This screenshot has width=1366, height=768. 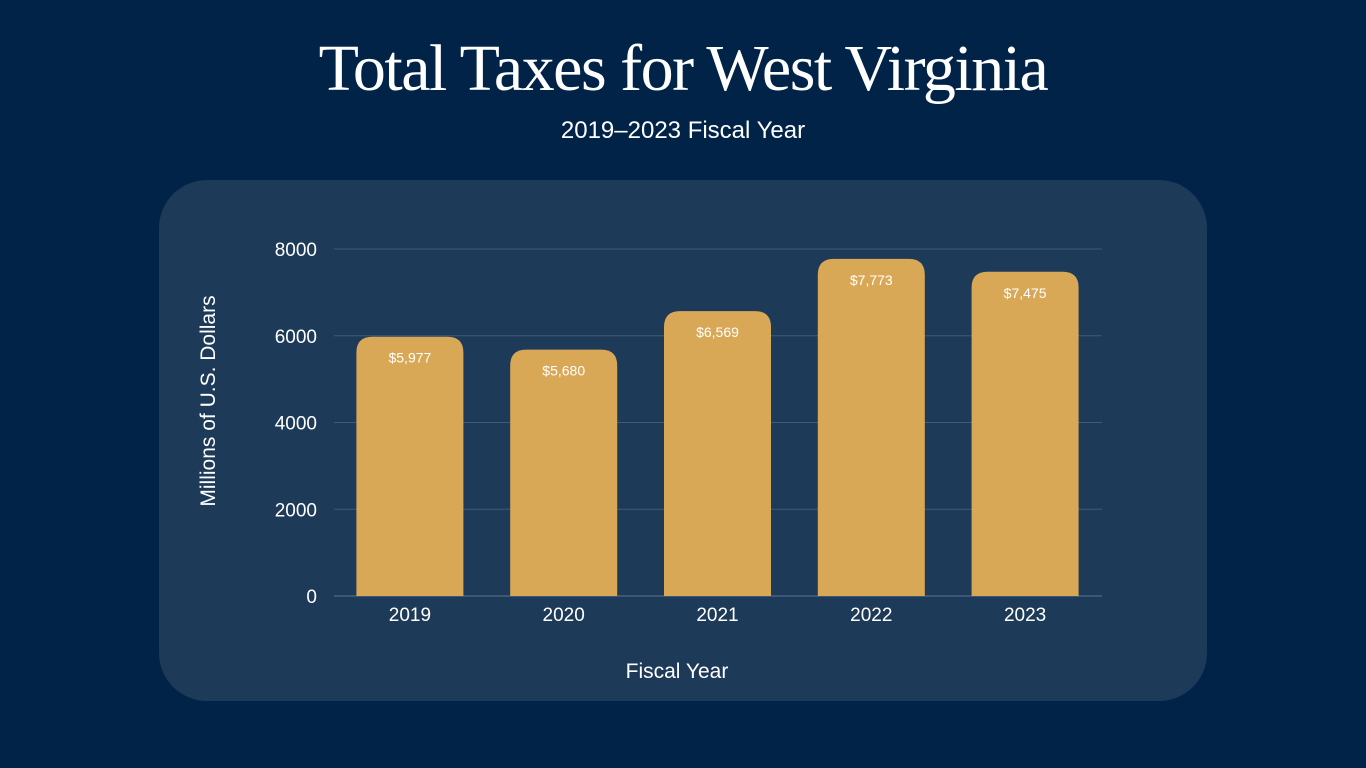 I want to click on y-tick-label: 8000, so click(x=296, y=250).